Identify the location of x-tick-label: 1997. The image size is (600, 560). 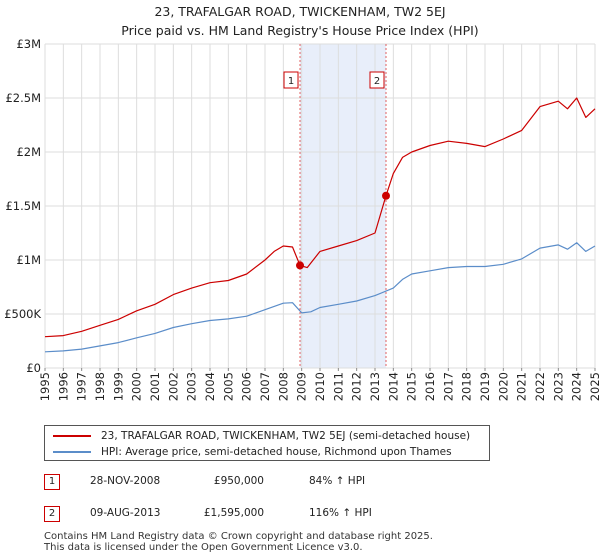
(82, 386).